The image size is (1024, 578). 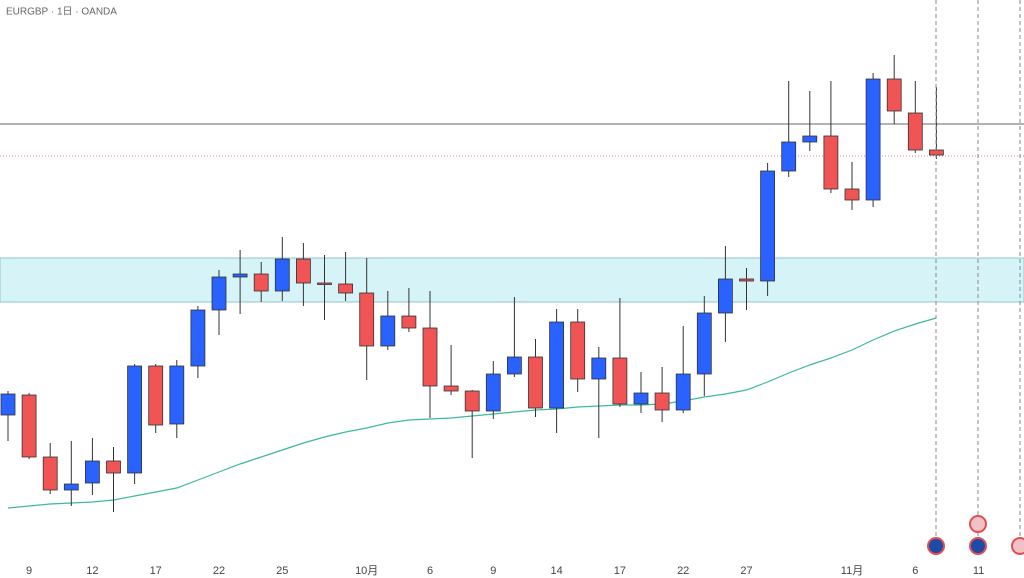 What do you see at coordinates (852, 571) in the screenshot?
I see `x-tick-label: 11月` at bounding box center [852, 571].